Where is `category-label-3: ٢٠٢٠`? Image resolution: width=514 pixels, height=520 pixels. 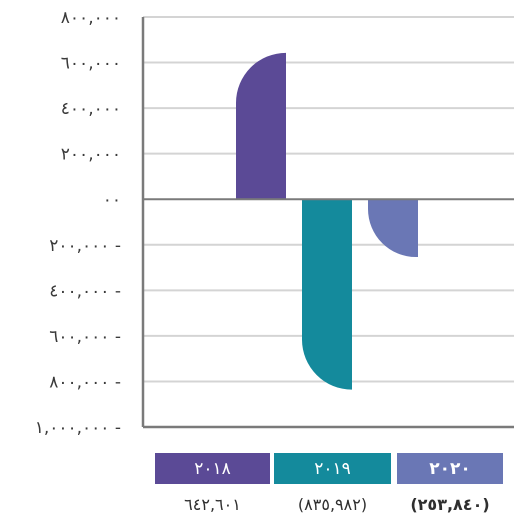
category-label-3: ٢٠٢٠ is located at coordinates (450, 468).